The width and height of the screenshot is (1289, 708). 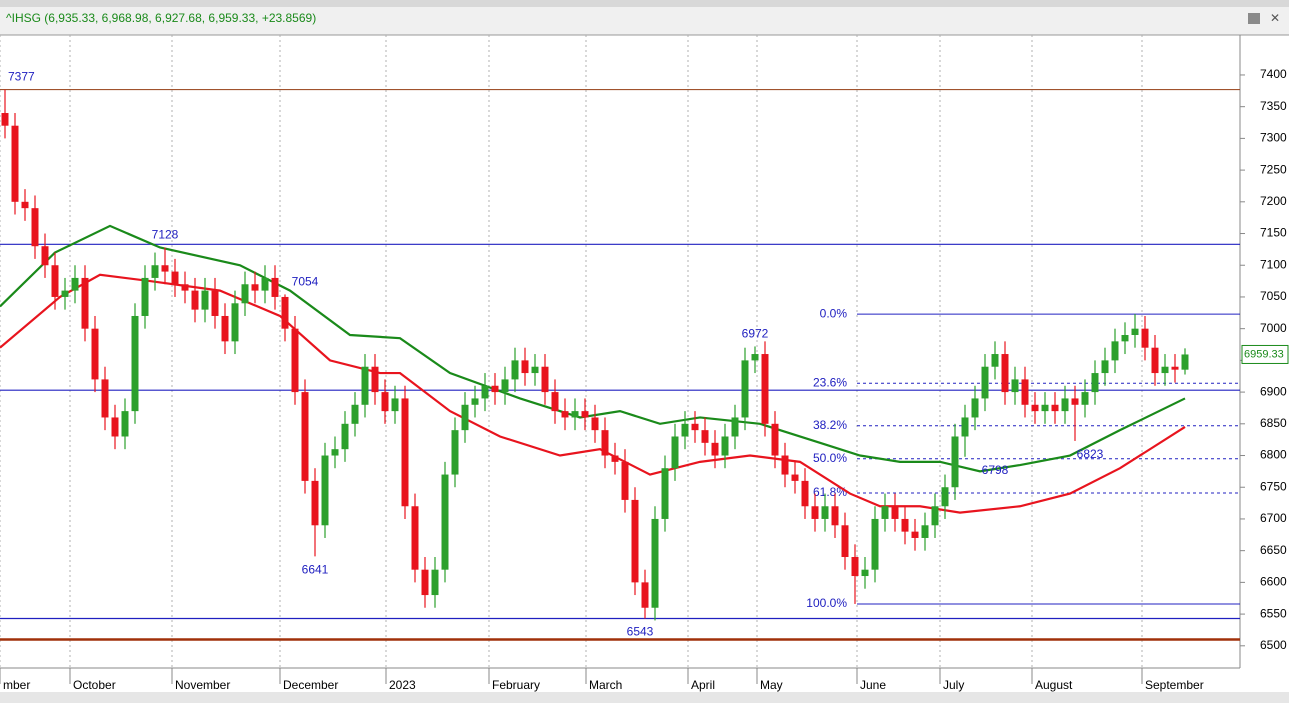 I want to click on x-tick-label: September, so click(x=1174, y=685).